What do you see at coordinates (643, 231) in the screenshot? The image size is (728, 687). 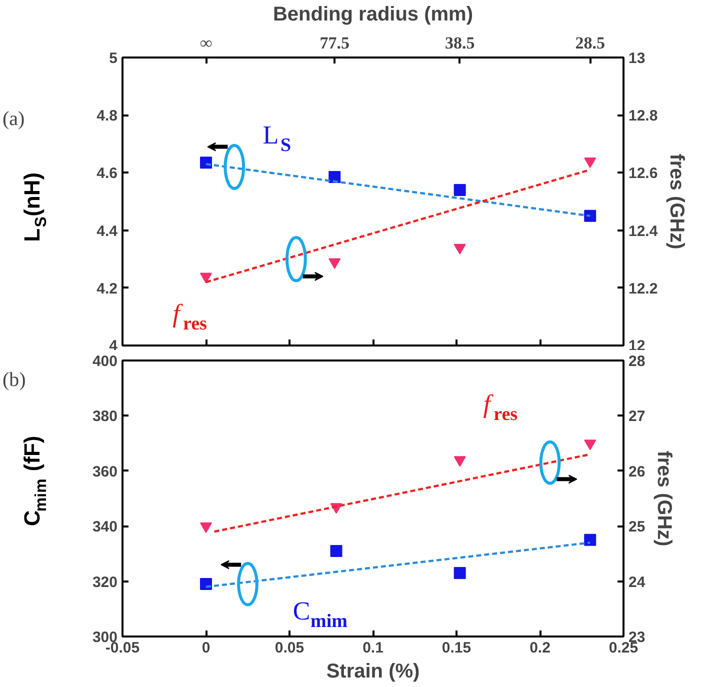 I see `y2-tick-label: 12.4` at bounding box center [643, 231].